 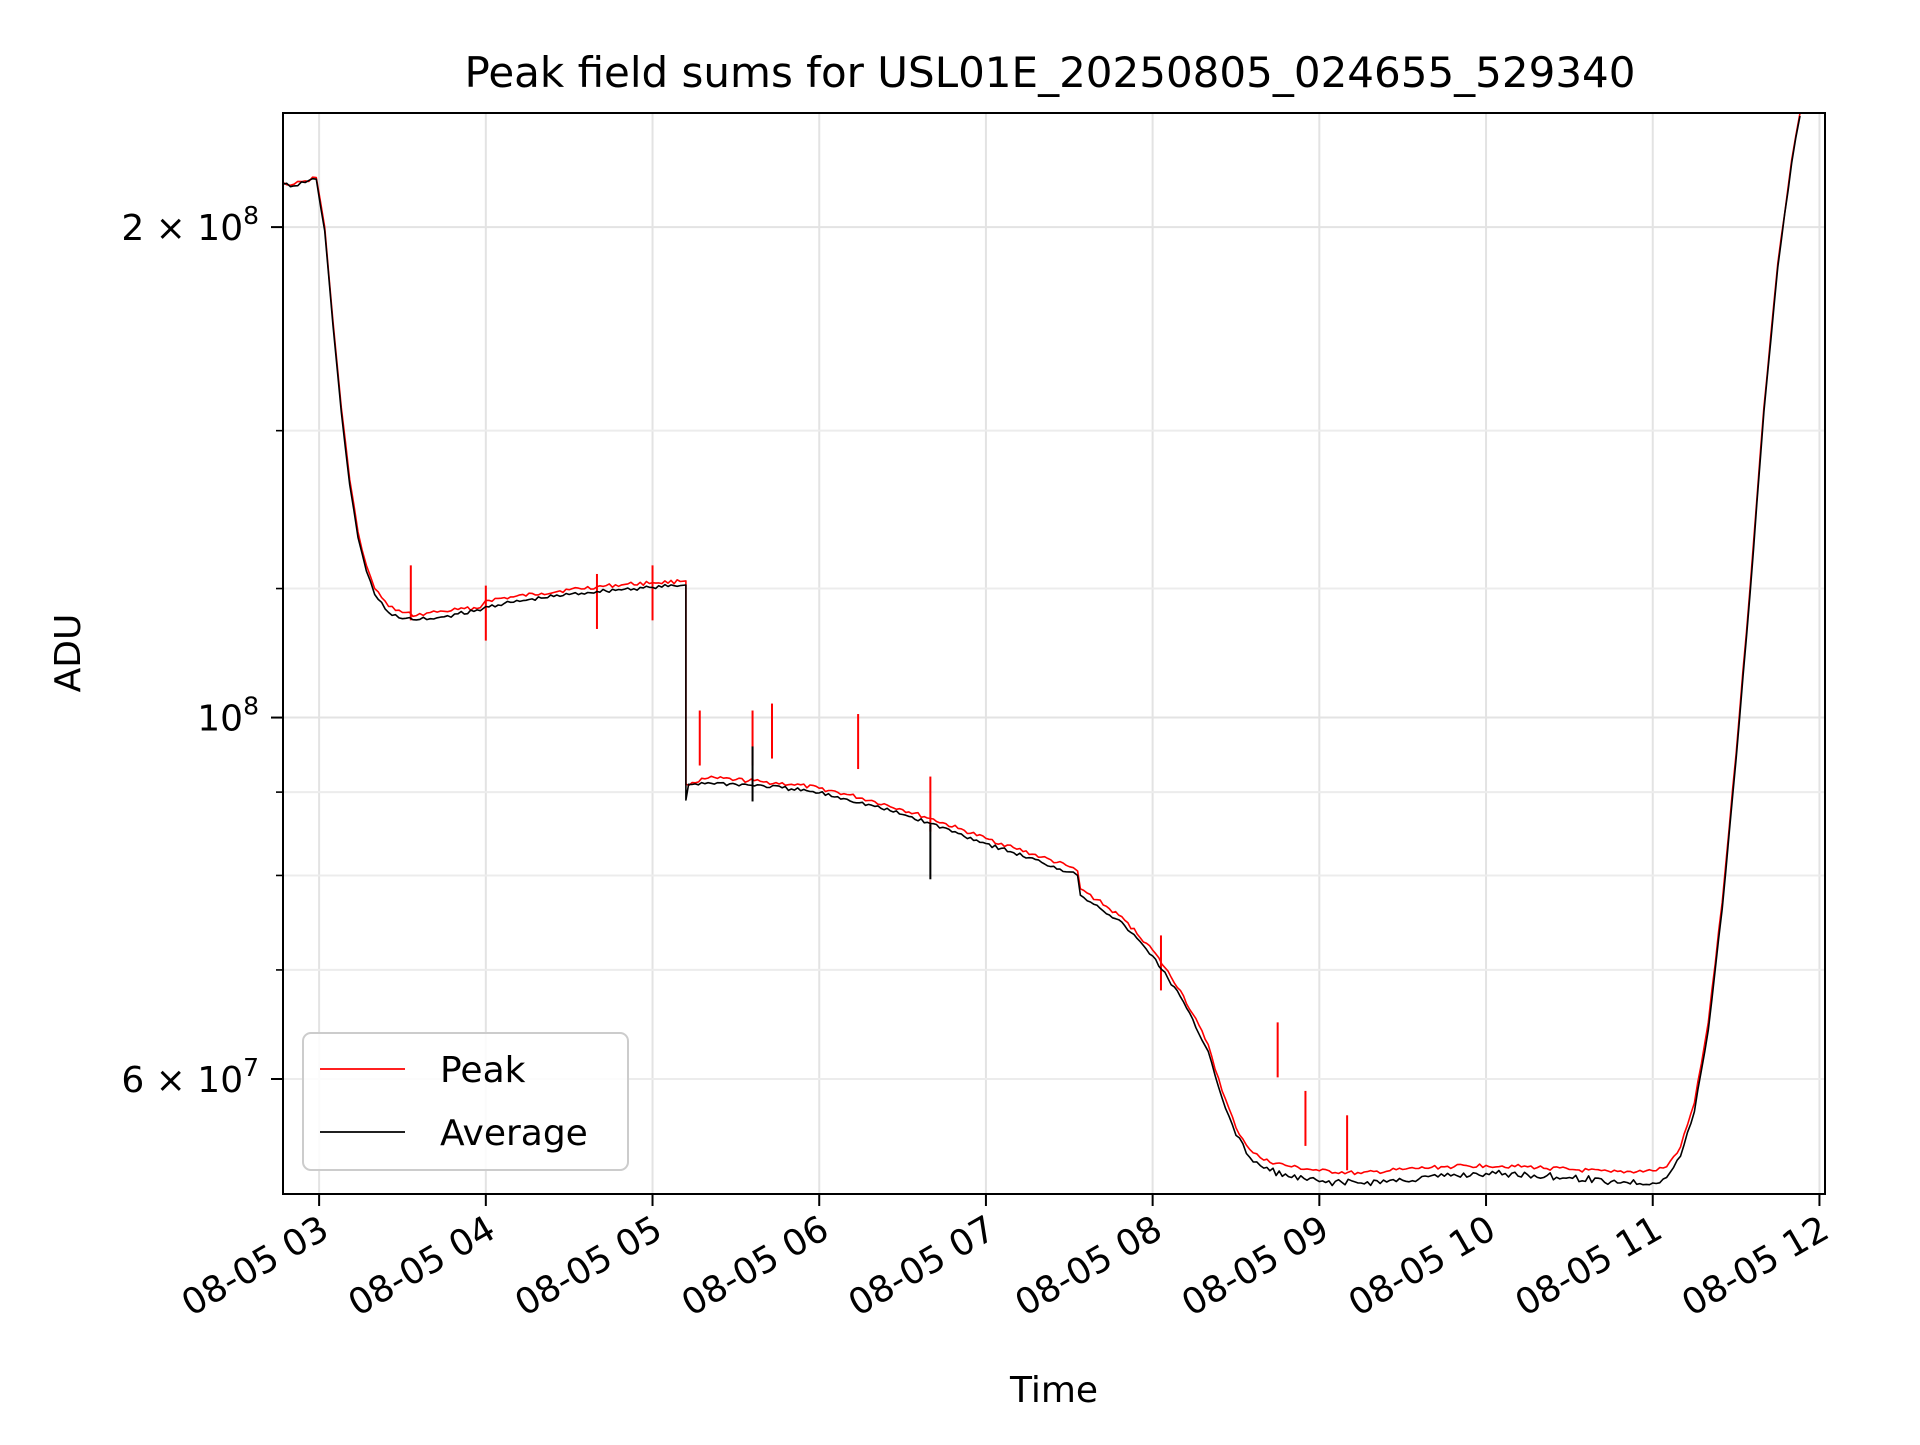 I want to click on y-tick-label: 6 × 107, so click(x=190, y=1077).